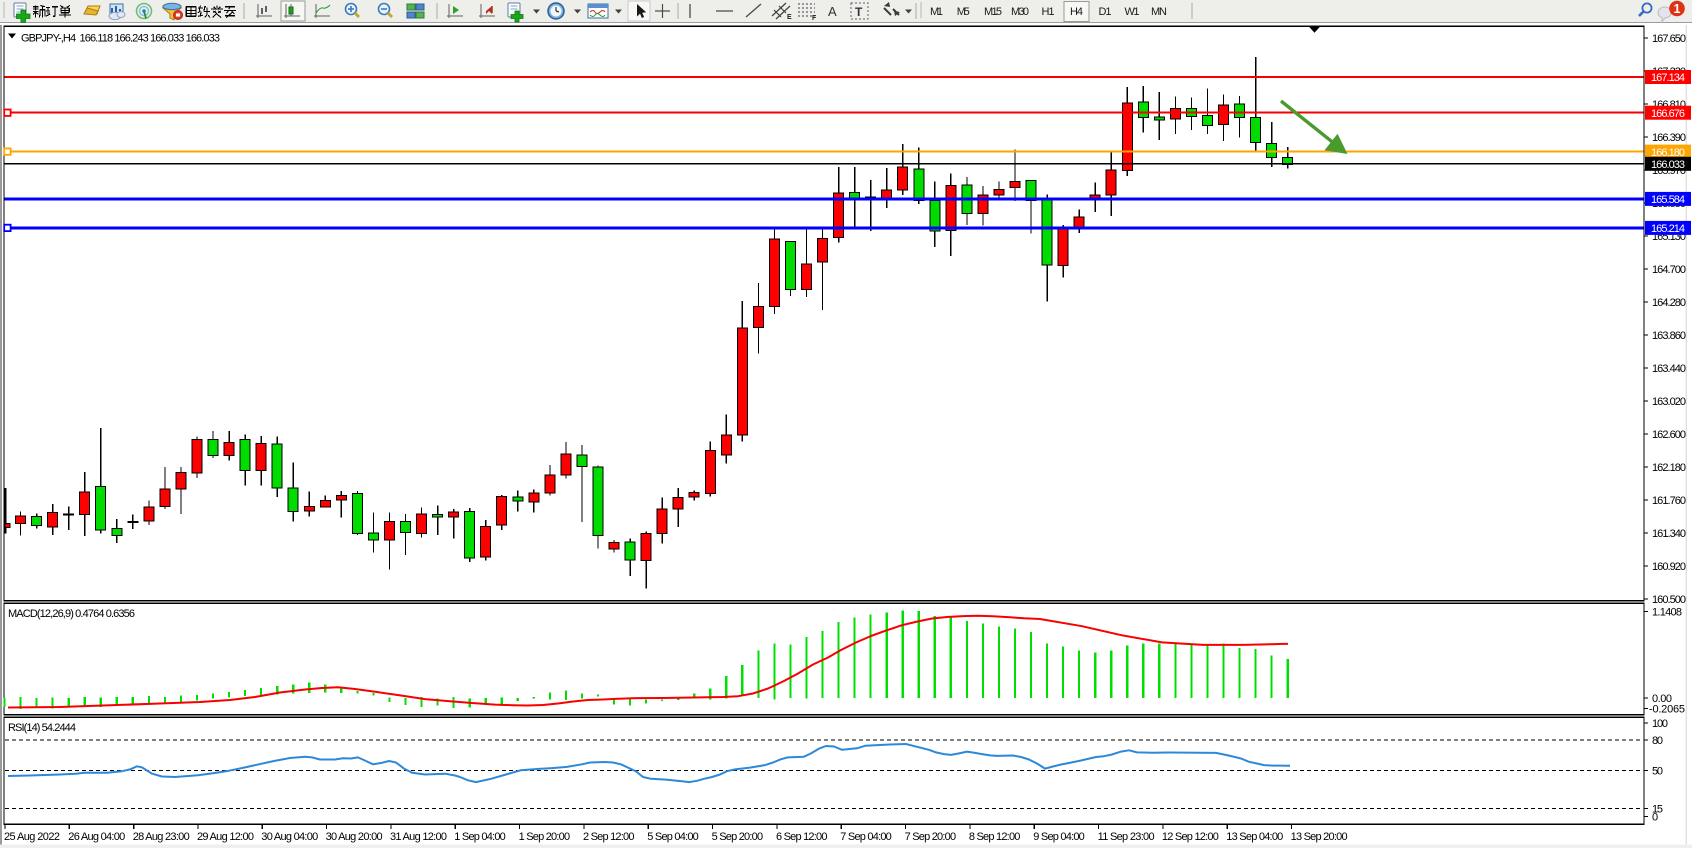 The height and width of the screenshot is (848, 1692). What do you see at coordinates (866, 837) in the screenshot?
I see `svg-text: 7 Sep 04:00` at bounding box center [866, 837].